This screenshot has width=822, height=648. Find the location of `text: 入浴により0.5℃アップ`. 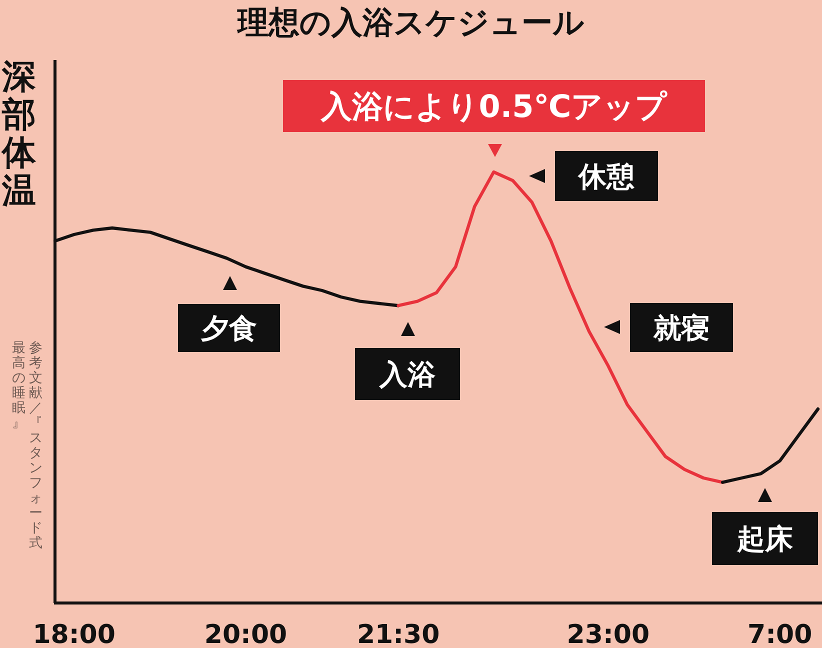

text: 入浴により0.5℃アップ is located at coordinates (494, 107).